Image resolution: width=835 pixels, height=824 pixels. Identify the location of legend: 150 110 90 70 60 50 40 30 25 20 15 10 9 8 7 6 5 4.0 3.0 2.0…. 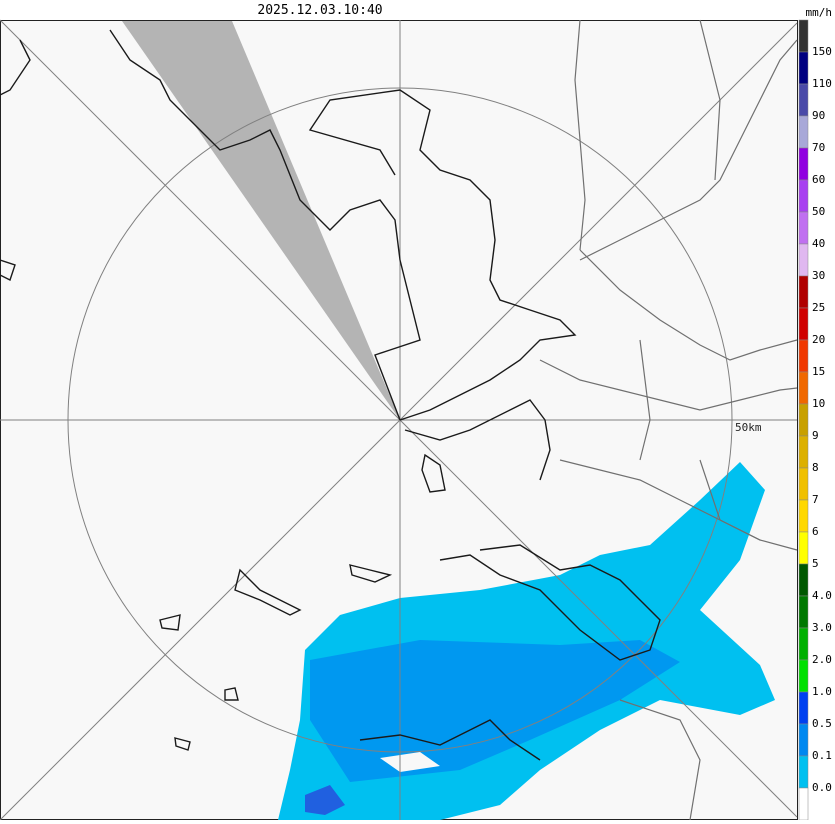
(815, 420).